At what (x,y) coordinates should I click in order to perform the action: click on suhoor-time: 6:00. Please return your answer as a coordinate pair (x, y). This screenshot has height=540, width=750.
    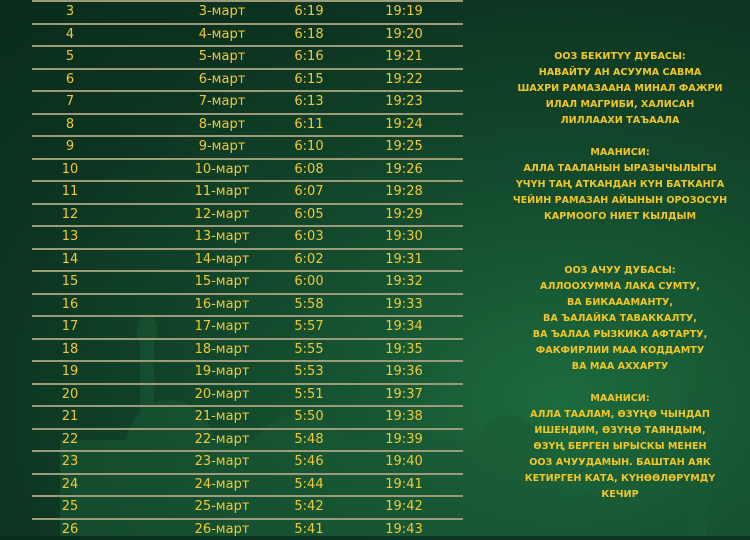
    Looking at the image, I should click on (308, 282).